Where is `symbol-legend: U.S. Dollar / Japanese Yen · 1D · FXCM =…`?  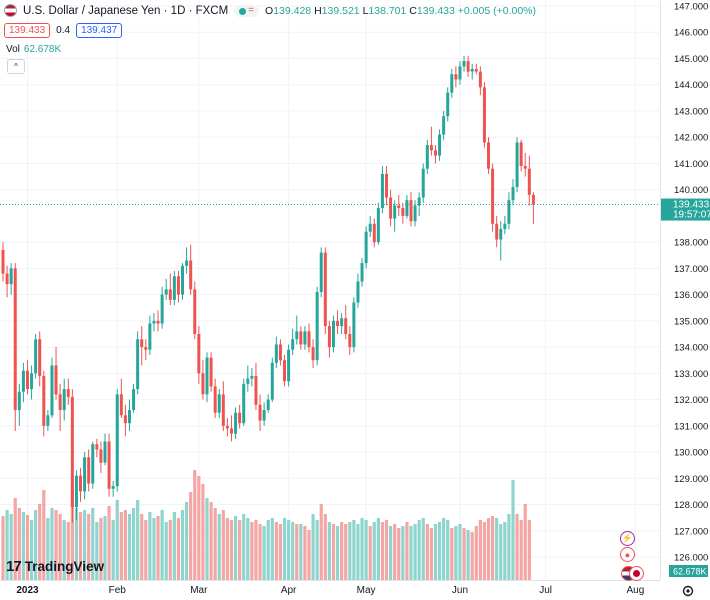
symbol-legend: U.S. Dollar / Japanese Yen · 1D · FXCM =… is located at coordinates (270, 10).